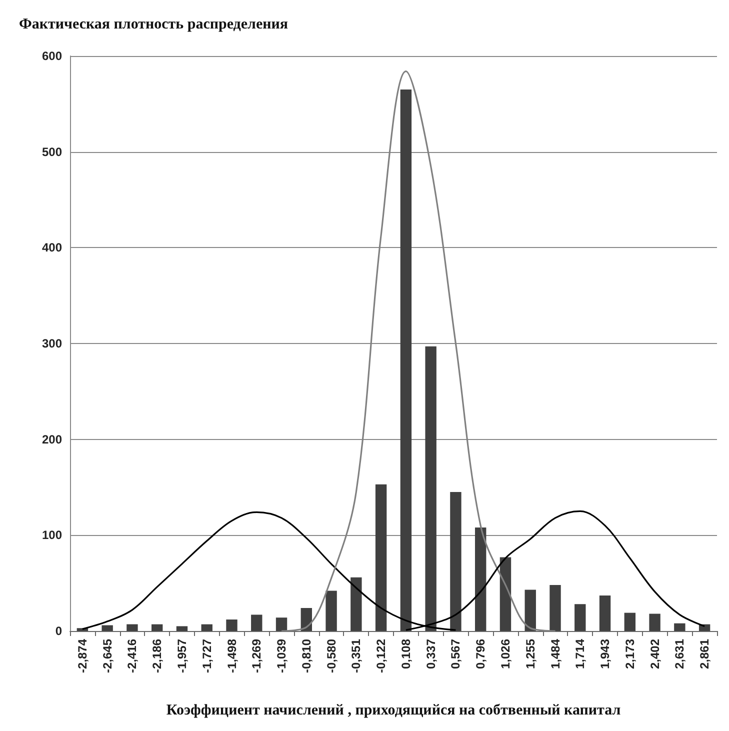 Image resolution: width=729 pixels, height=731 pixels. Describe the element at coordinates (231, 656) in the screenshot. I see `x-tick-label: -1,498` at that location.